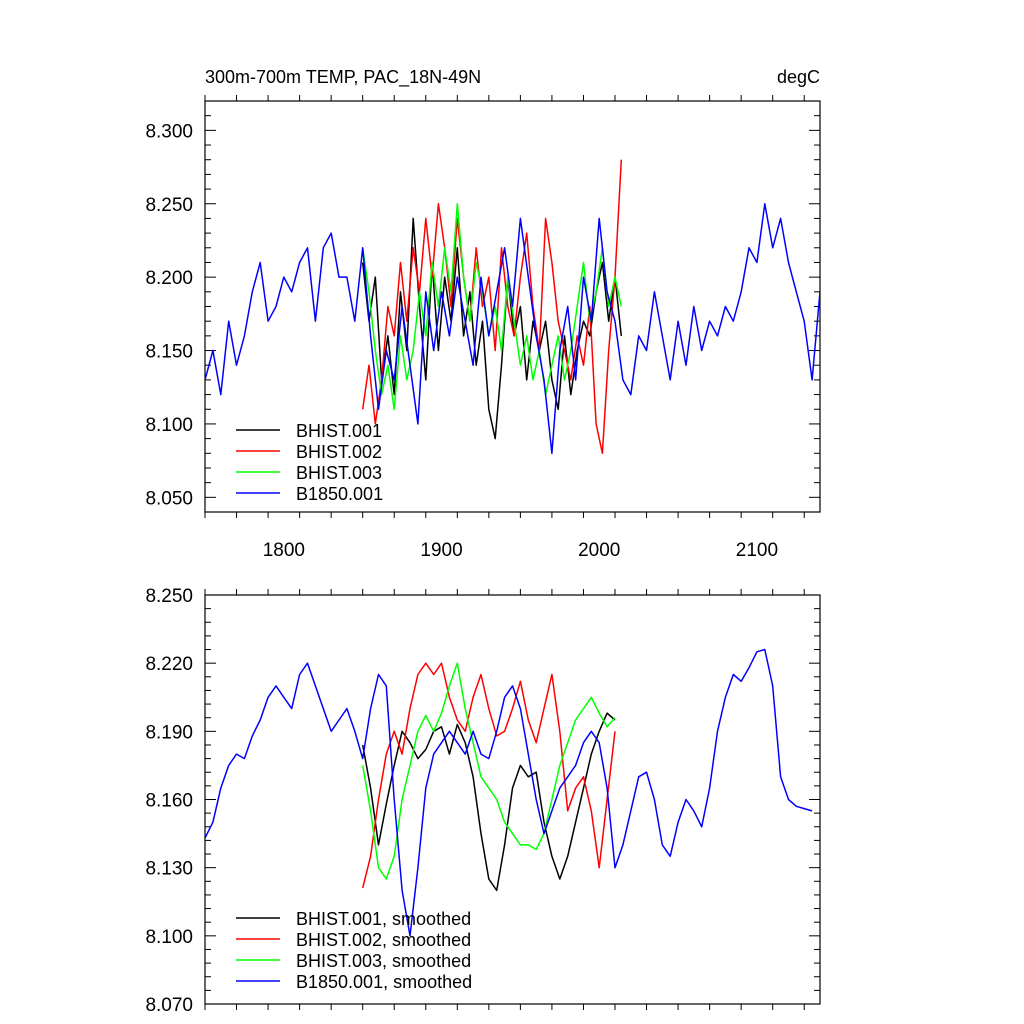 The width and height of the screenshot is (1024, 1024). I want to click on legend-label-4: B1850.001, smoothed, so click(384, 982).